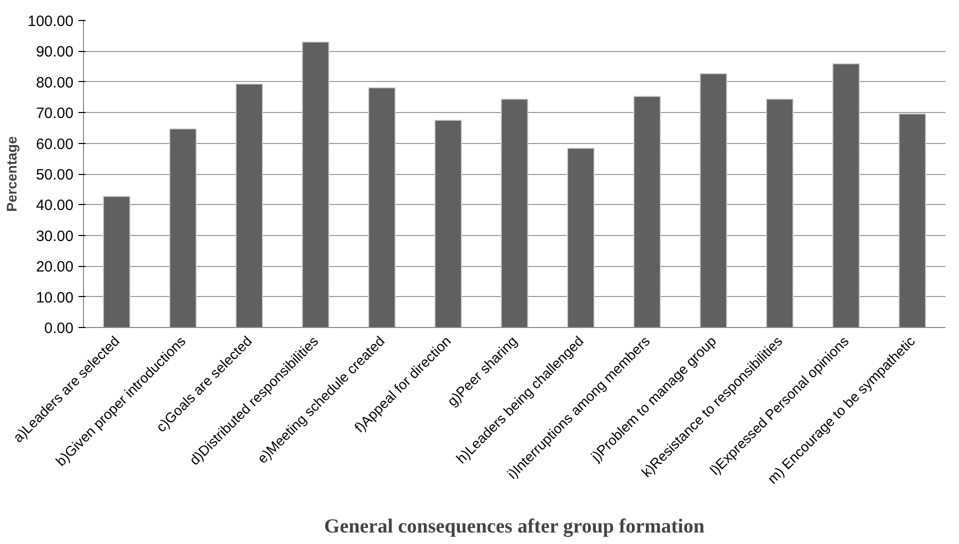  I want to click on y-tick-label: 40.00, so click(55, 205).